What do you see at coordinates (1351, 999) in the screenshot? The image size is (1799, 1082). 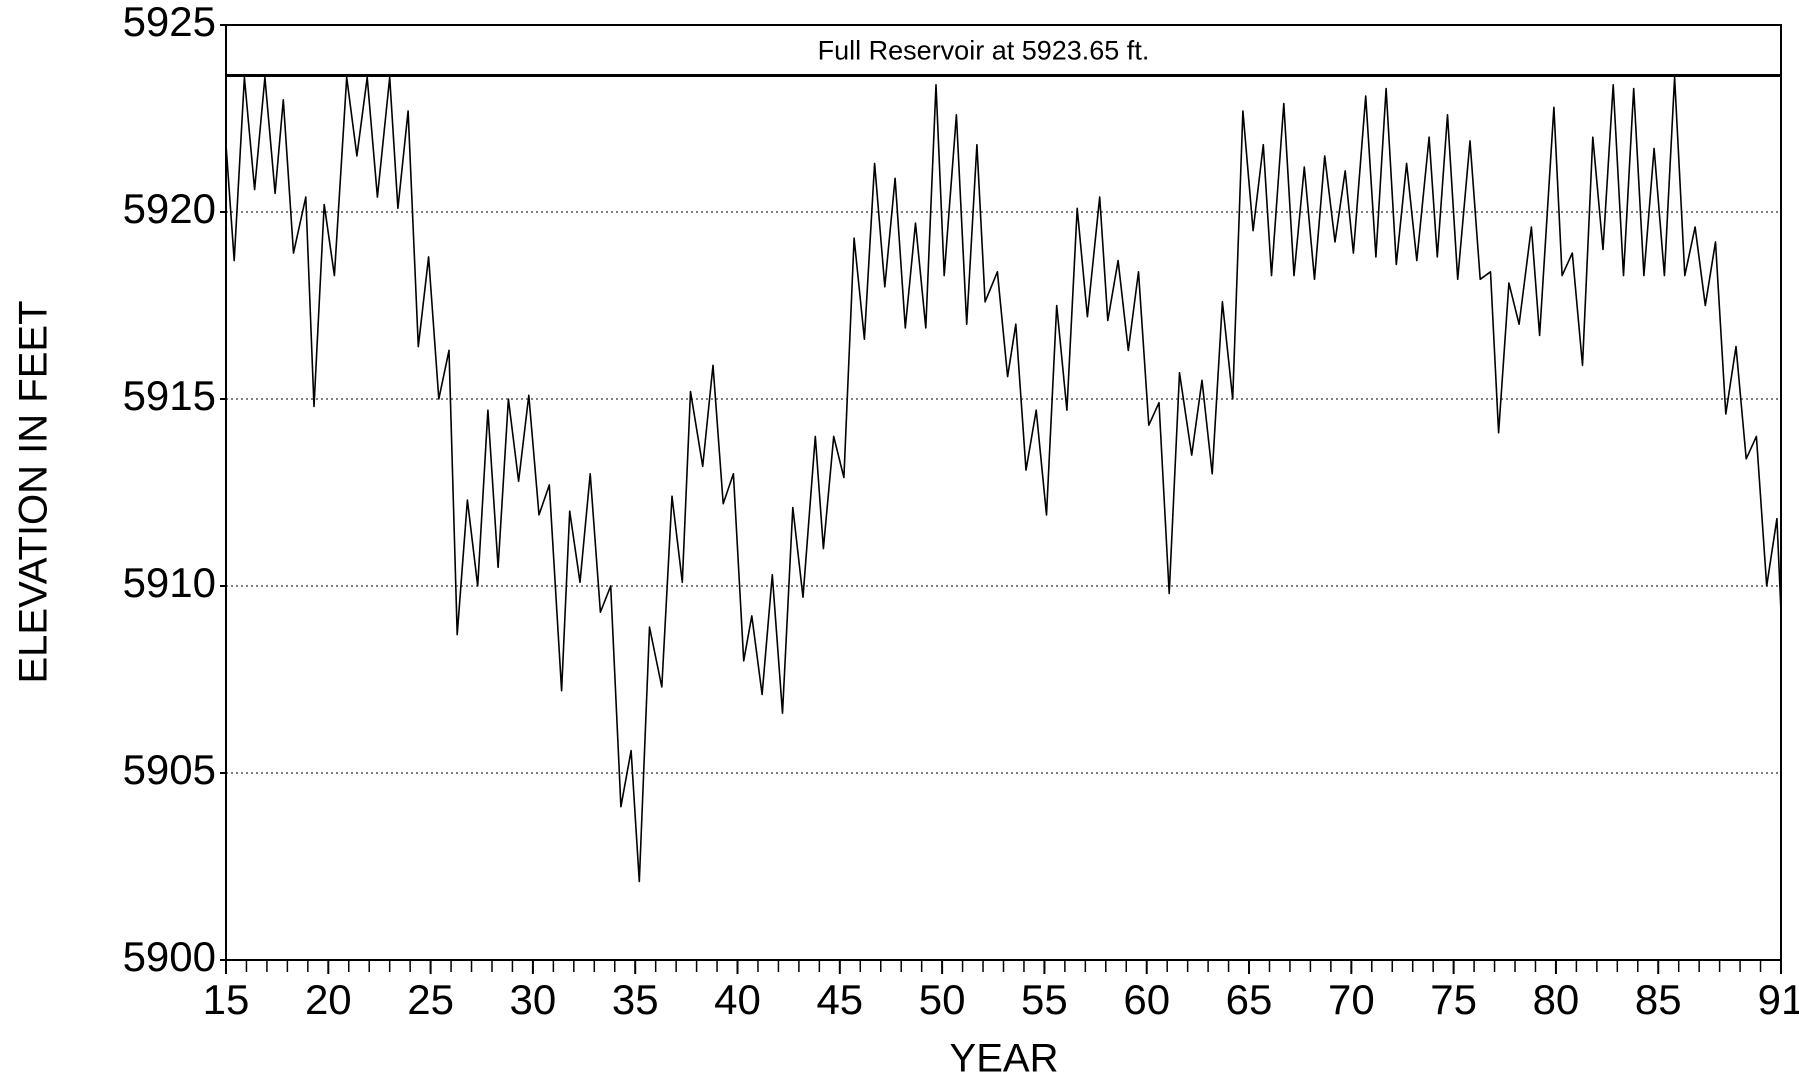 I see `x-tick-label: 70` at bounding box center [1351, 999].